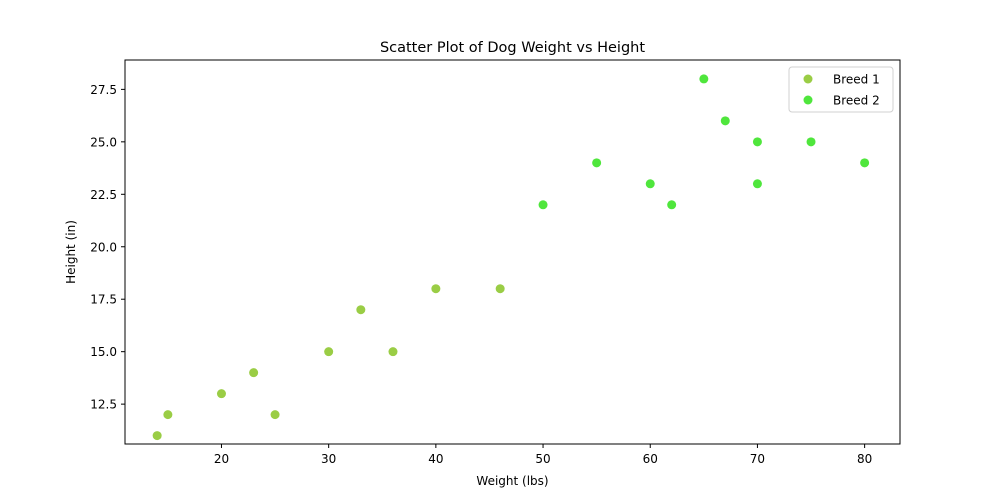 Image resolution: width=1000 pixels, height=500 pixels. I want to click on x-tick-label: 80, so click(864, 459).